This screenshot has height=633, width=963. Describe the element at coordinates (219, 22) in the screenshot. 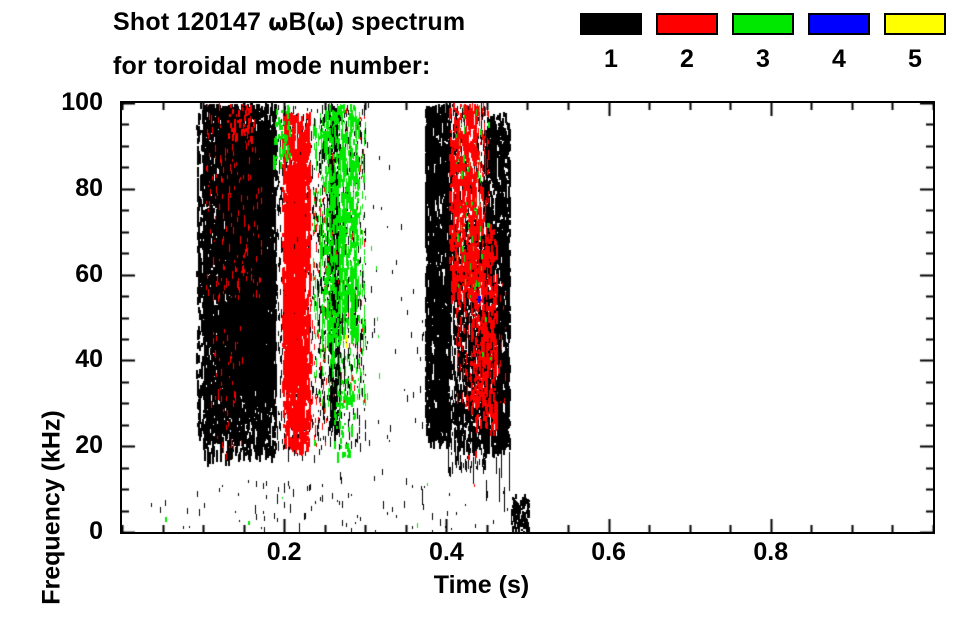

I see `shot-number: 120147` at that location.